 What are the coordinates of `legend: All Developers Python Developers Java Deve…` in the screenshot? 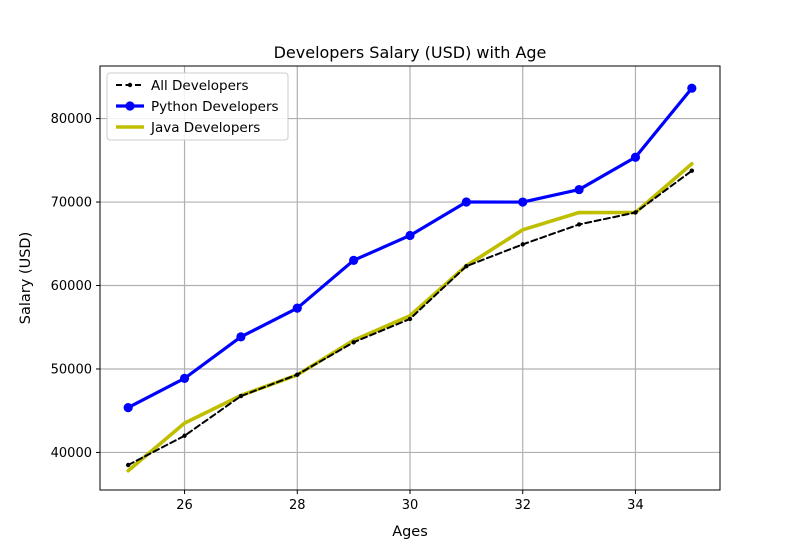 It's located at (197, 106).